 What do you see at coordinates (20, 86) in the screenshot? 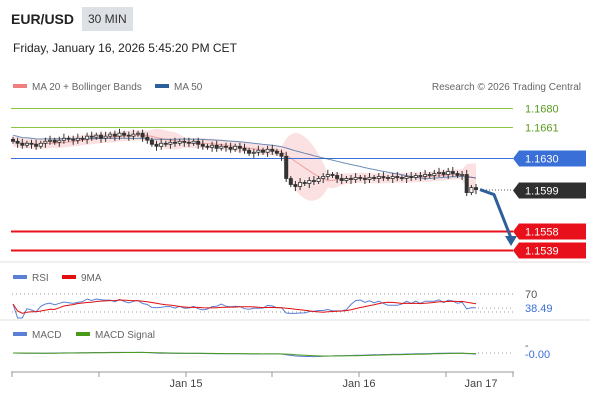
I see `bollinger-legend-swatch` at bounding box center [20, 86].